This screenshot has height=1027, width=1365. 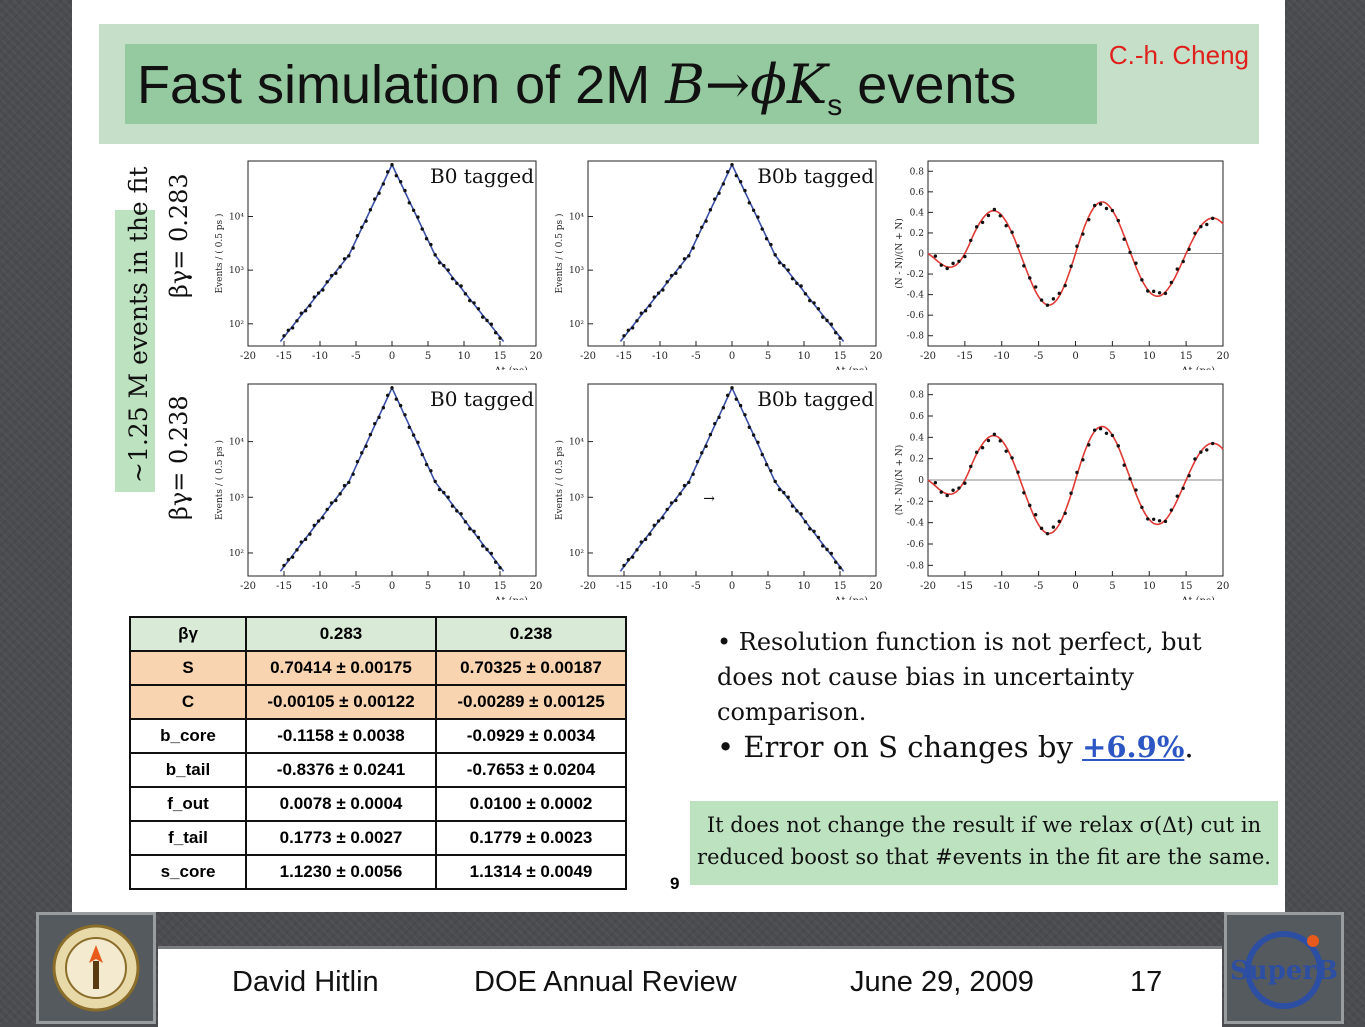 What do you see at coordinates (188, 702) in the screenshot?
I see `table-cell: C` at bounding box center [188, 702].